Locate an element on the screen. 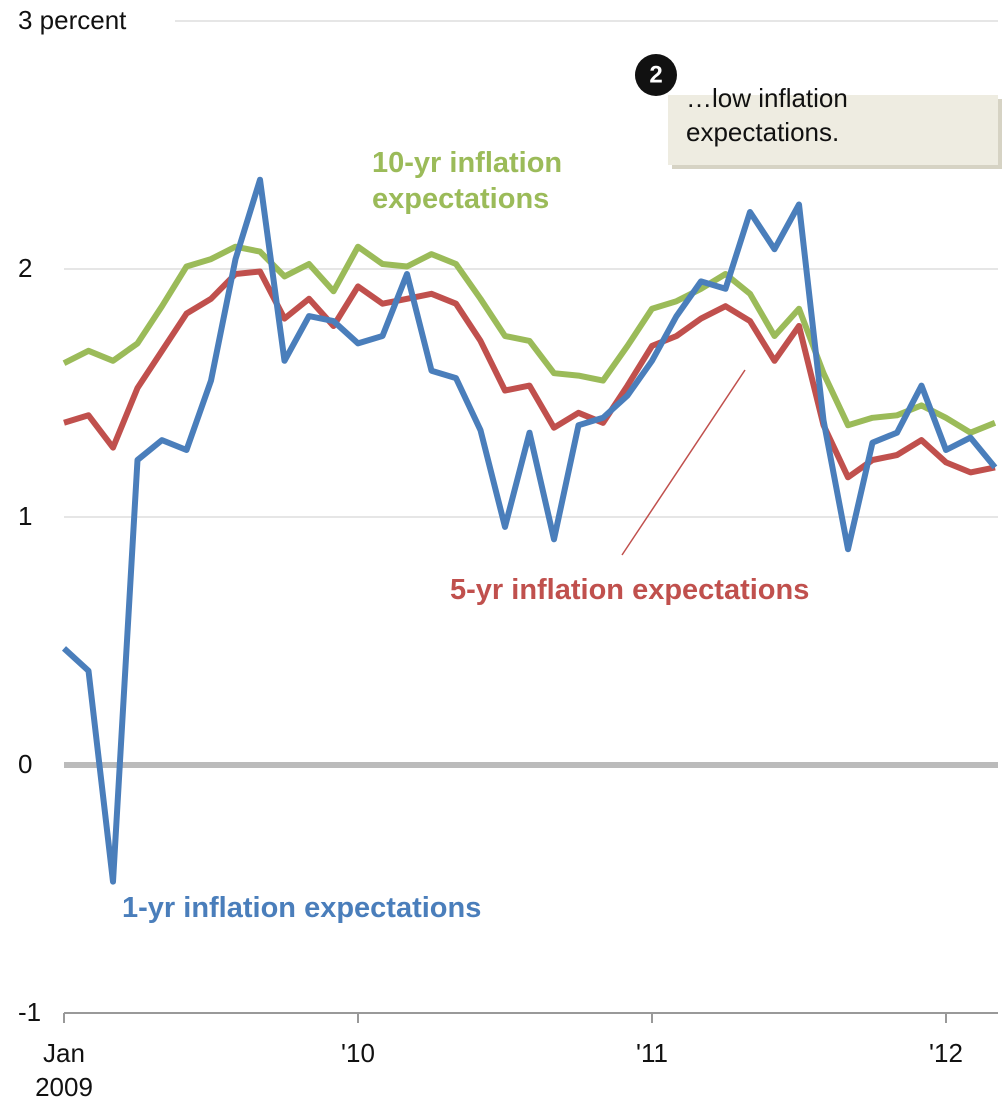 The width and height of the screenshot is (1004, 1111). x-tick-label: '12 is located at coordinates (946, 1053).